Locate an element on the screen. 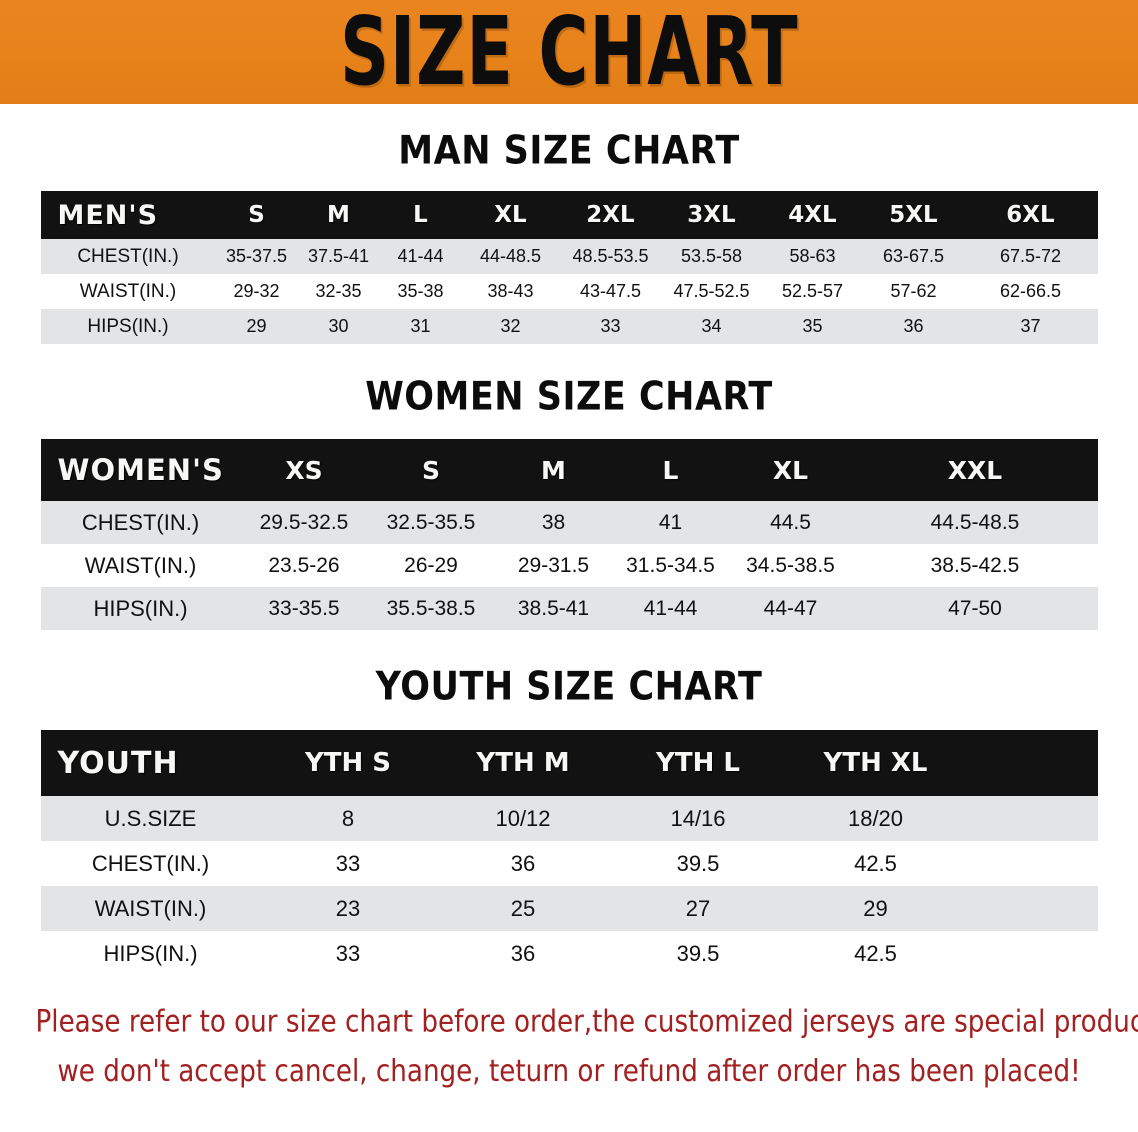 Image resolution: width=1138 pixels, height=1132 pixels. table-cell: 23 is located at coordinates (348, 908).